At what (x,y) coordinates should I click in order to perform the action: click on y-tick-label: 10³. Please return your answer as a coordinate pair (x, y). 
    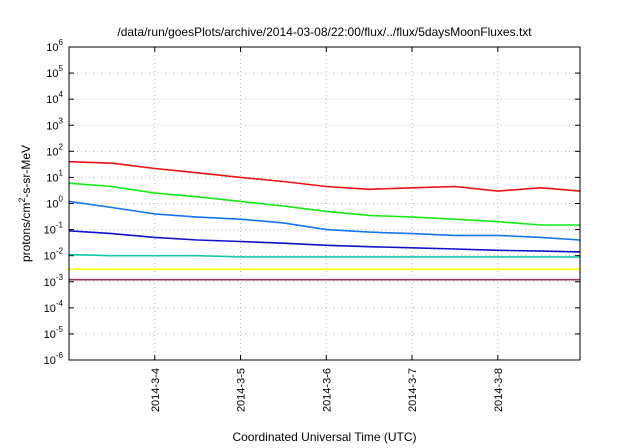
    Looking at the image, I should click on (54, 124).